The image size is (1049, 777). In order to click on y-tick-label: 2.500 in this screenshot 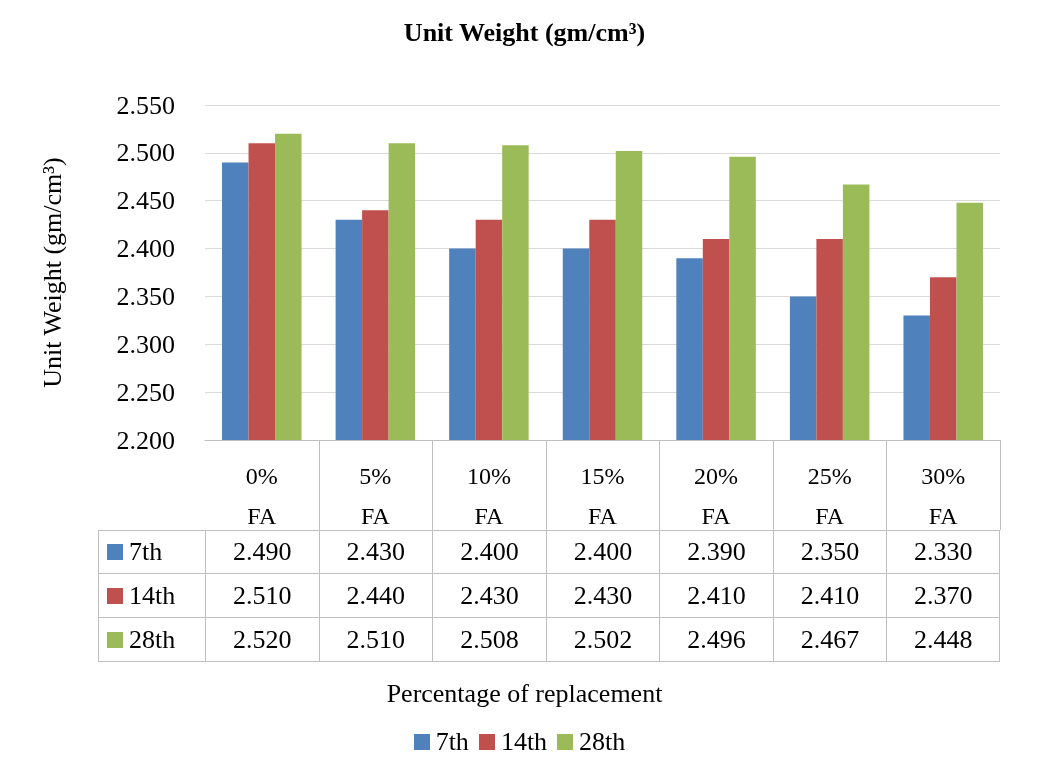, I will do `click(145, 153)`.